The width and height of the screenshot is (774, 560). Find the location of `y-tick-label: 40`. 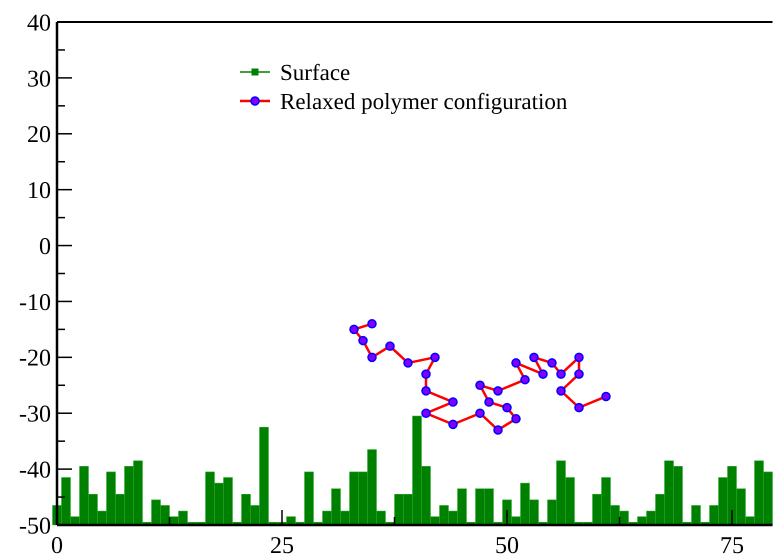

y-tick-label: 40 is located at coordinates (39, 23).